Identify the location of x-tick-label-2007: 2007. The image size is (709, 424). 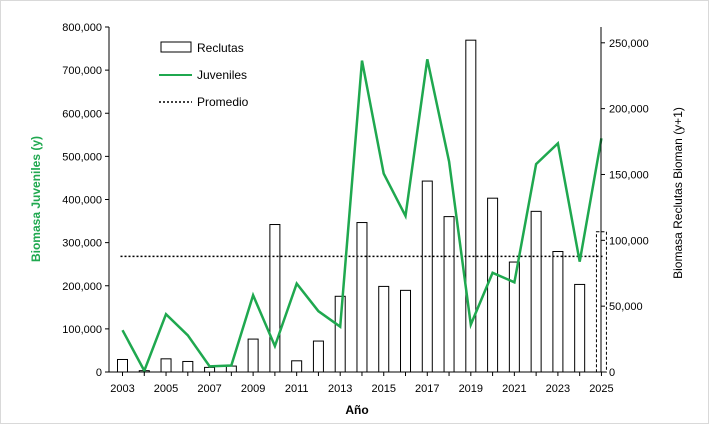
(209, 389).